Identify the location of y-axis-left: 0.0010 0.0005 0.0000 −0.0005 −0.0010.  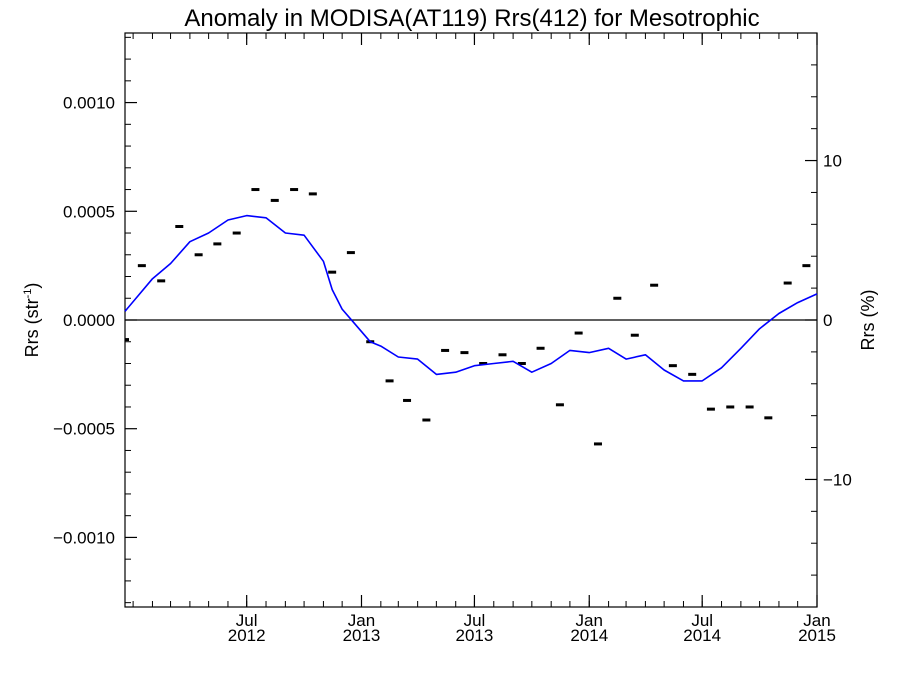
(95, 320).